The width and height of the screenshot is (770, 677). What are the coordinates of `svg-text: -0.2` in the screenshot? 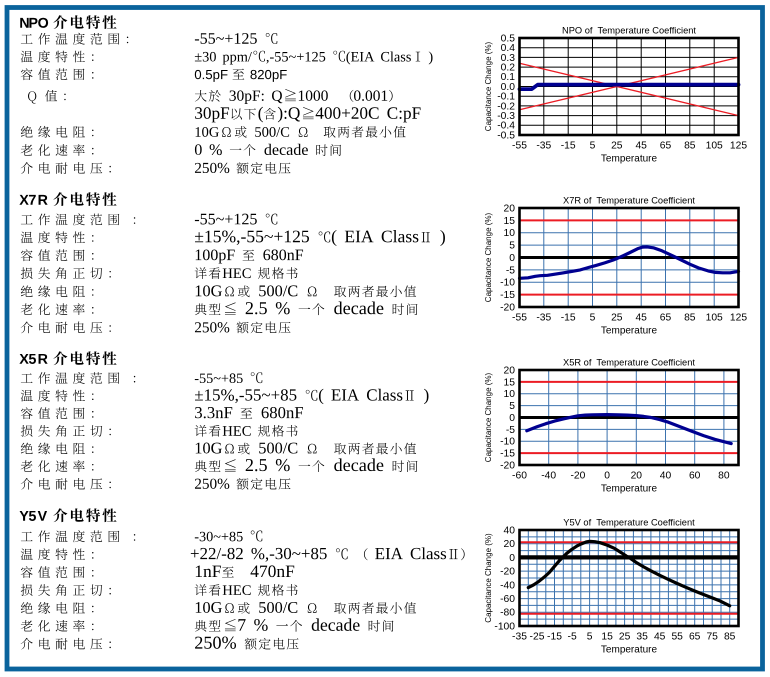 It's located at (506, 106).